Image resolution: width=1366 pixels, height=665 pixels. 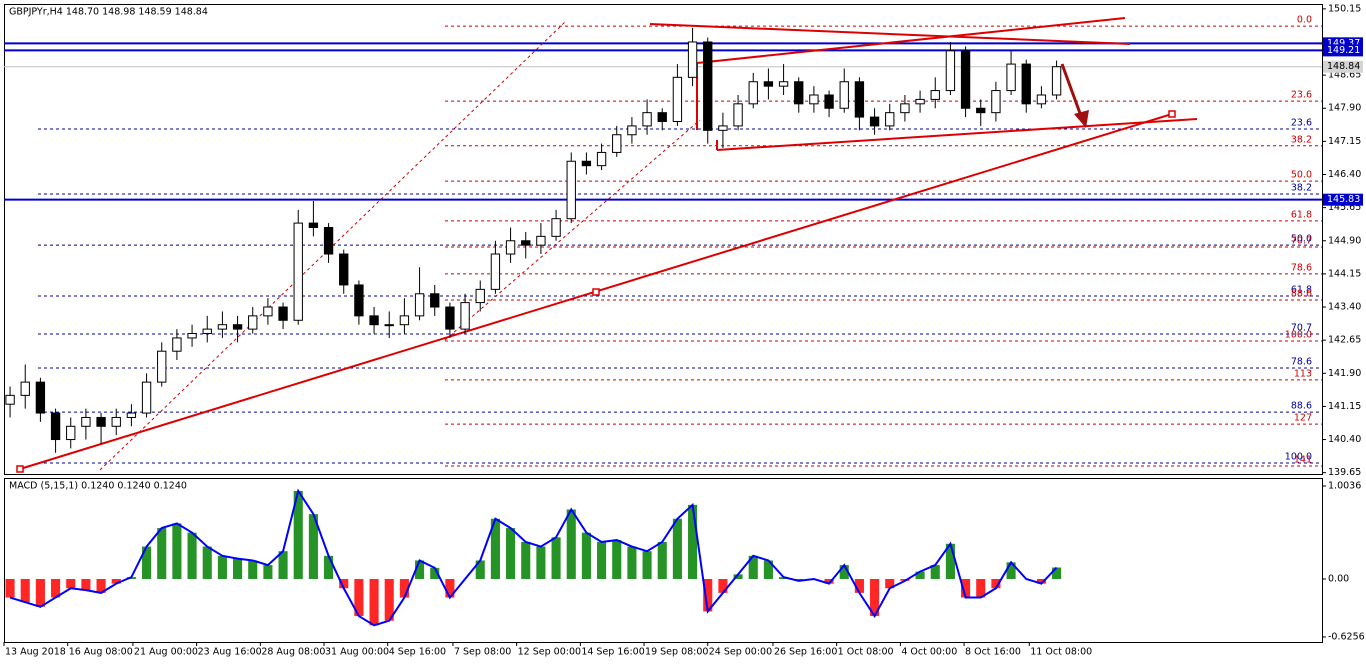 What do you see at coordinates (1344, 373) in the screenshot?
I see `y-tick-label: 141.90` at bounding box center [1344, 373].